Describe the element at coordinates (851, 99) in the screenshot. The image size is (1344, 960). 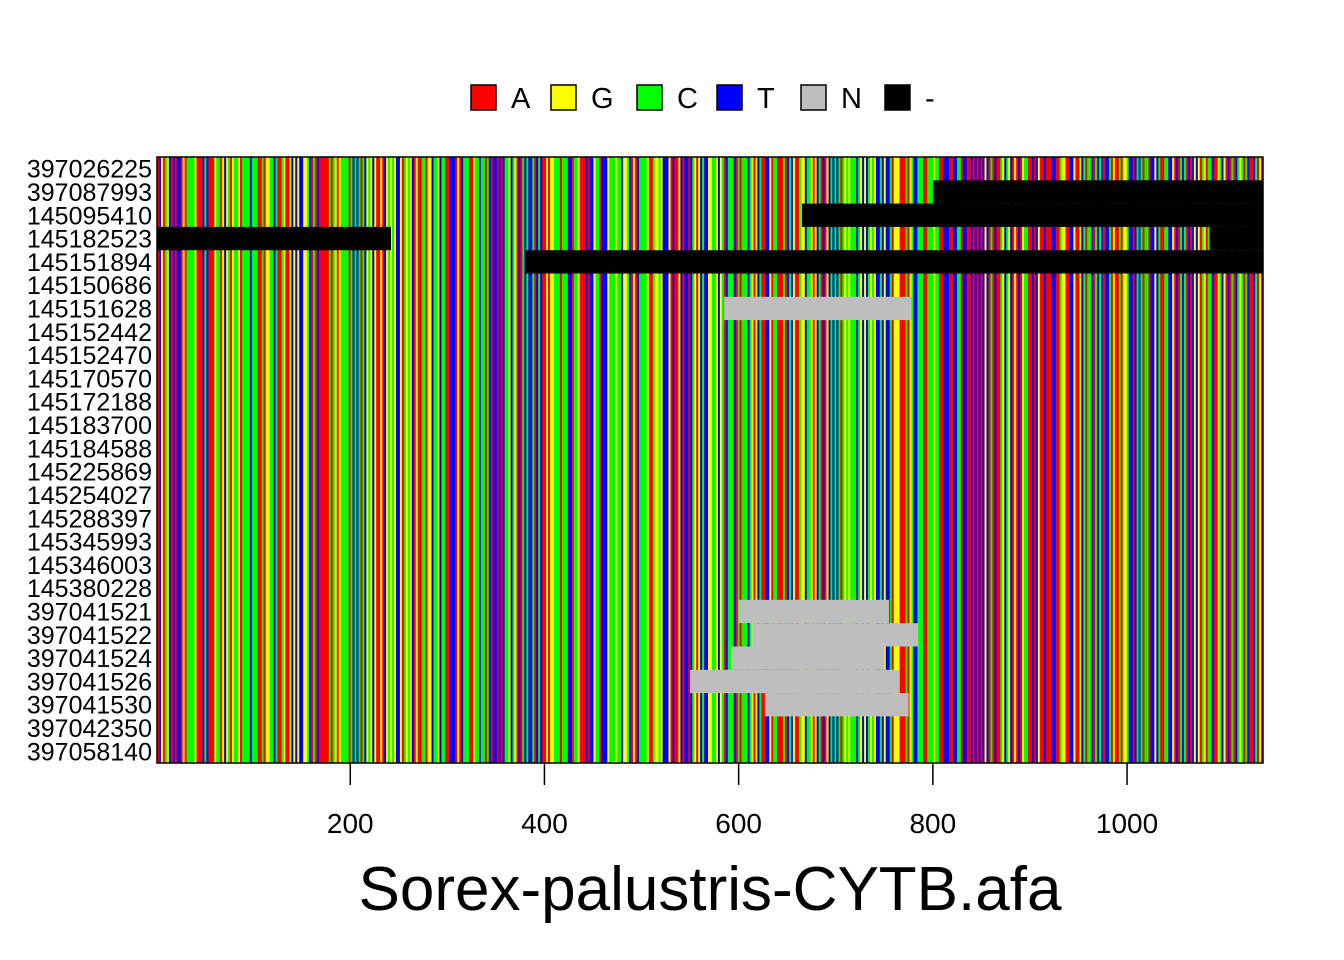
I see `legend-label-5: N` at that location.